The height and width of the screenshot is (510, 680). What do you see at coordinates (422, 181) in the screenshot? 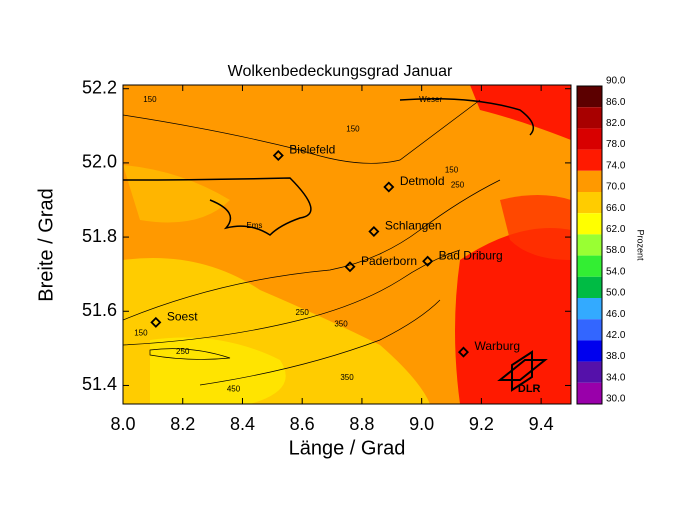
I see `city-label: Detmold` at bounding box center [422, 181].